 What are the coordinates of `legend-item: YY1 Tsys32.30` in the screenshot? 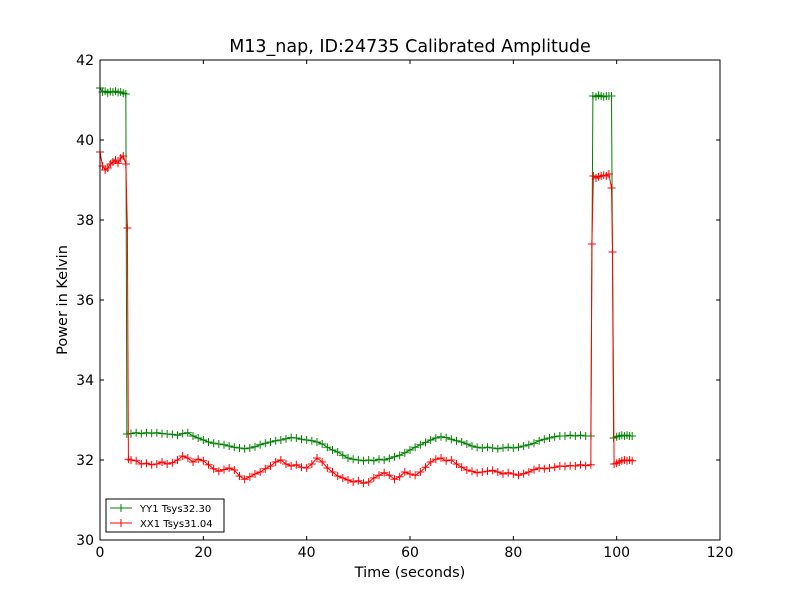 It's located at (160, 509).